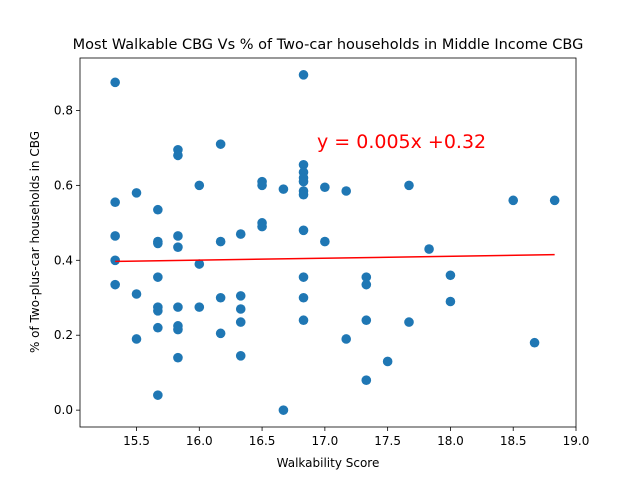 The width and height of the screenshot is (640, 480). I want to click on y-tick-label: 0.8, so click(63, 110).